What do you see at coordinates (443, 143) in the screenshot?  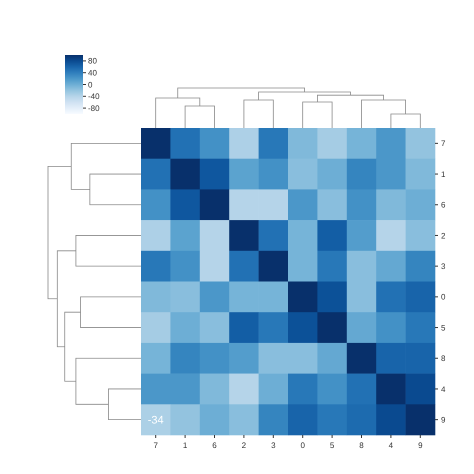 I see `y-tick-label: 7` at bounding box center [443, 143].